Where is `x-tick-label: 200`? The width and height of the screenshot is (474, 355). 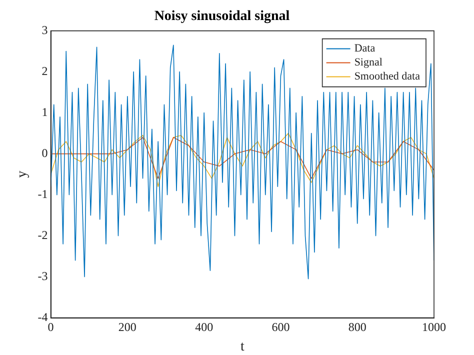
x-tick-label: 200 is located at coordinates (127, 327).